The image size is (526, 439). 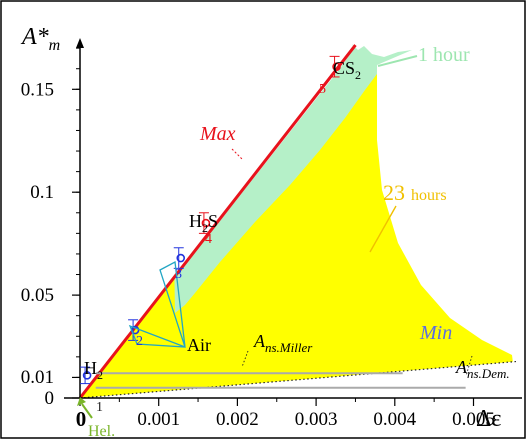 What do you see at coordinates (245, 359) in the screenshot?
I see `ans-miller-pointer` at bounding box center [245, 359].